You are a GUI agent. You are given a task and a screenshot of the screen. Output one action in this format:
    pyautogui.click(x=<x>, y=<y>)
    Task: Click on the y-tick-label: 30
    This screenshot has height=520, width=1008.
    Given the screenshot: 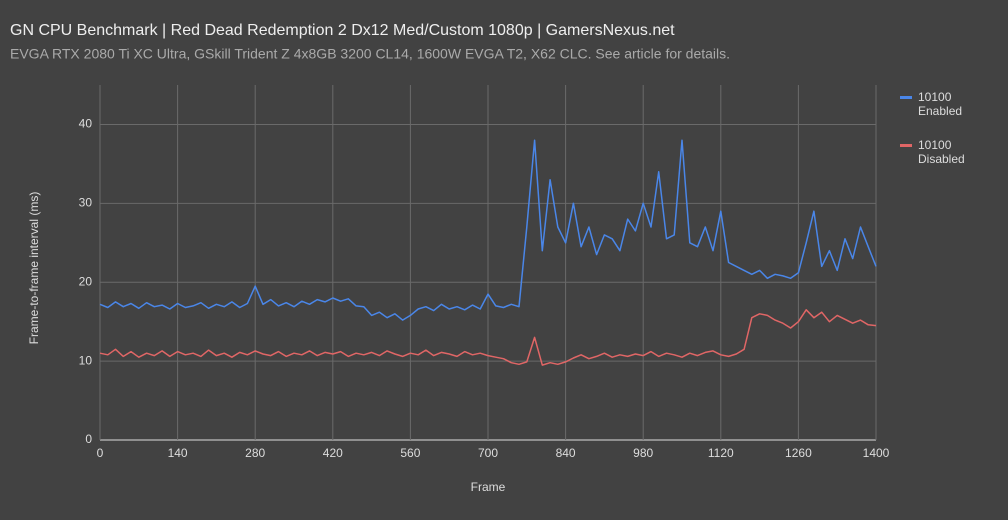 What is the action you would take?
    pyautogui.click(x=86, y=203)
    